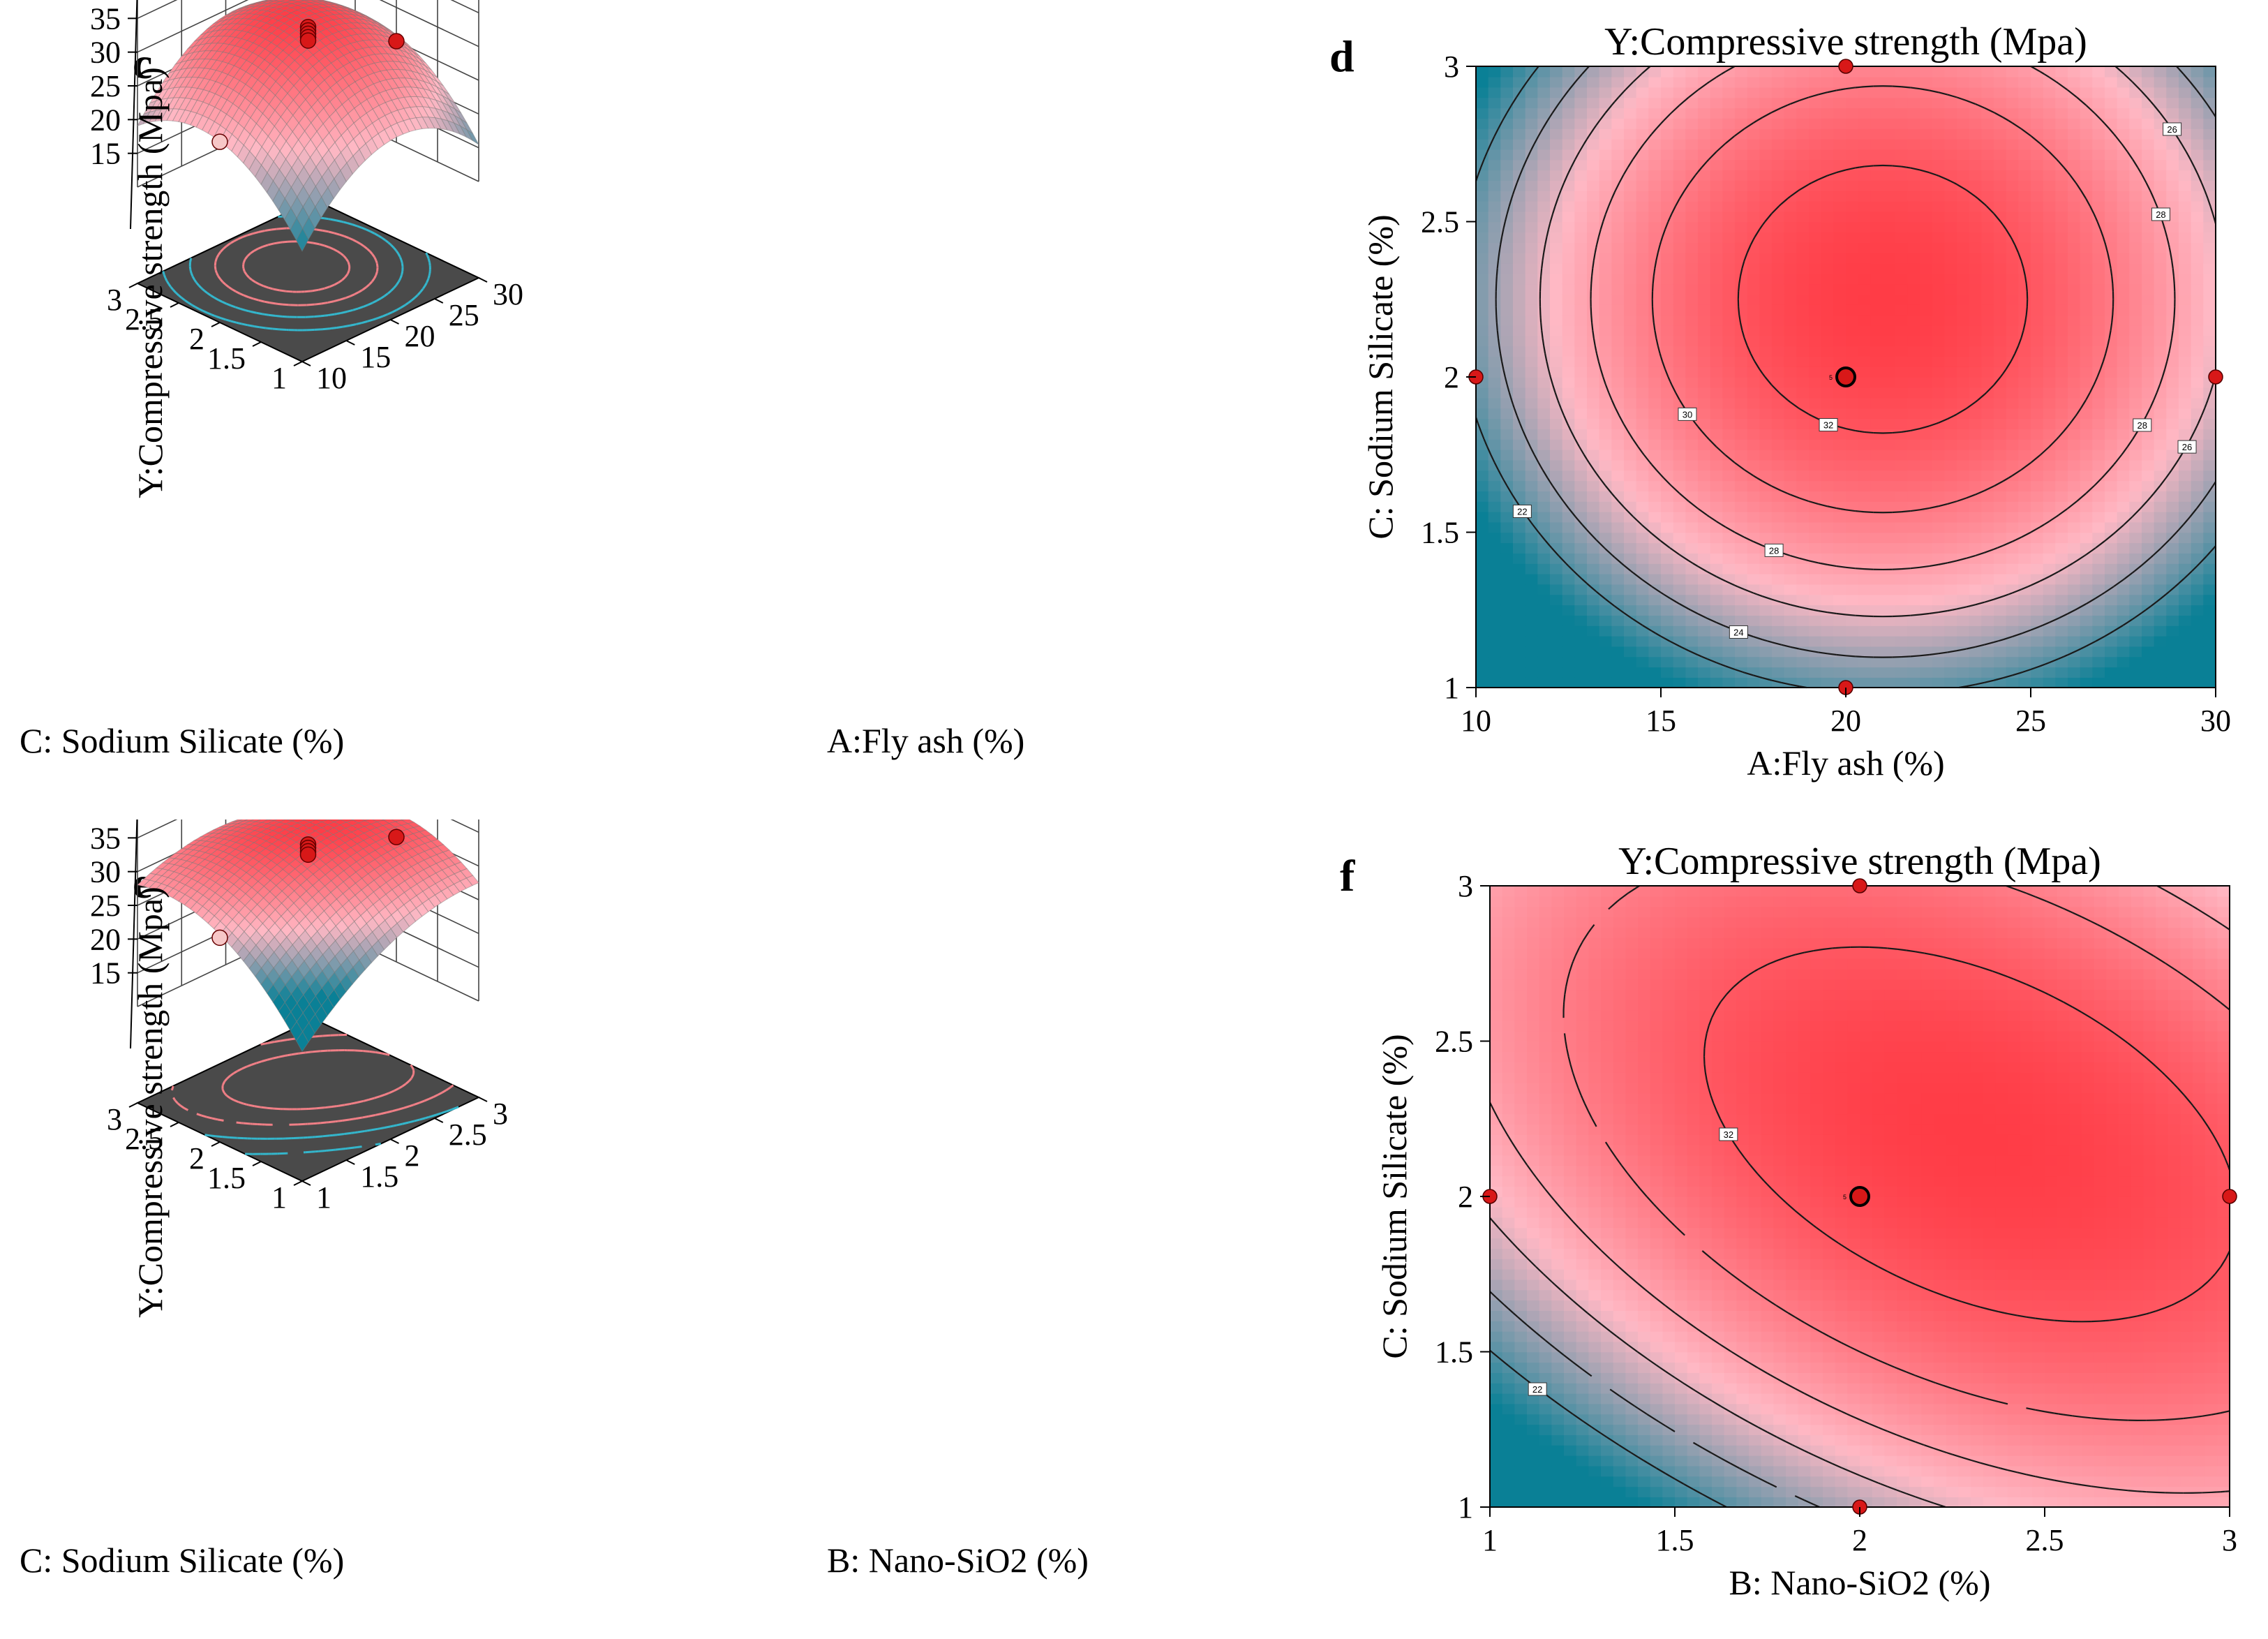 This screenshot has height=1639, width=2268. Describe the element at coordinates (144, 319) in the screenshot. I see `y-tick-label: 2.5` at that location.